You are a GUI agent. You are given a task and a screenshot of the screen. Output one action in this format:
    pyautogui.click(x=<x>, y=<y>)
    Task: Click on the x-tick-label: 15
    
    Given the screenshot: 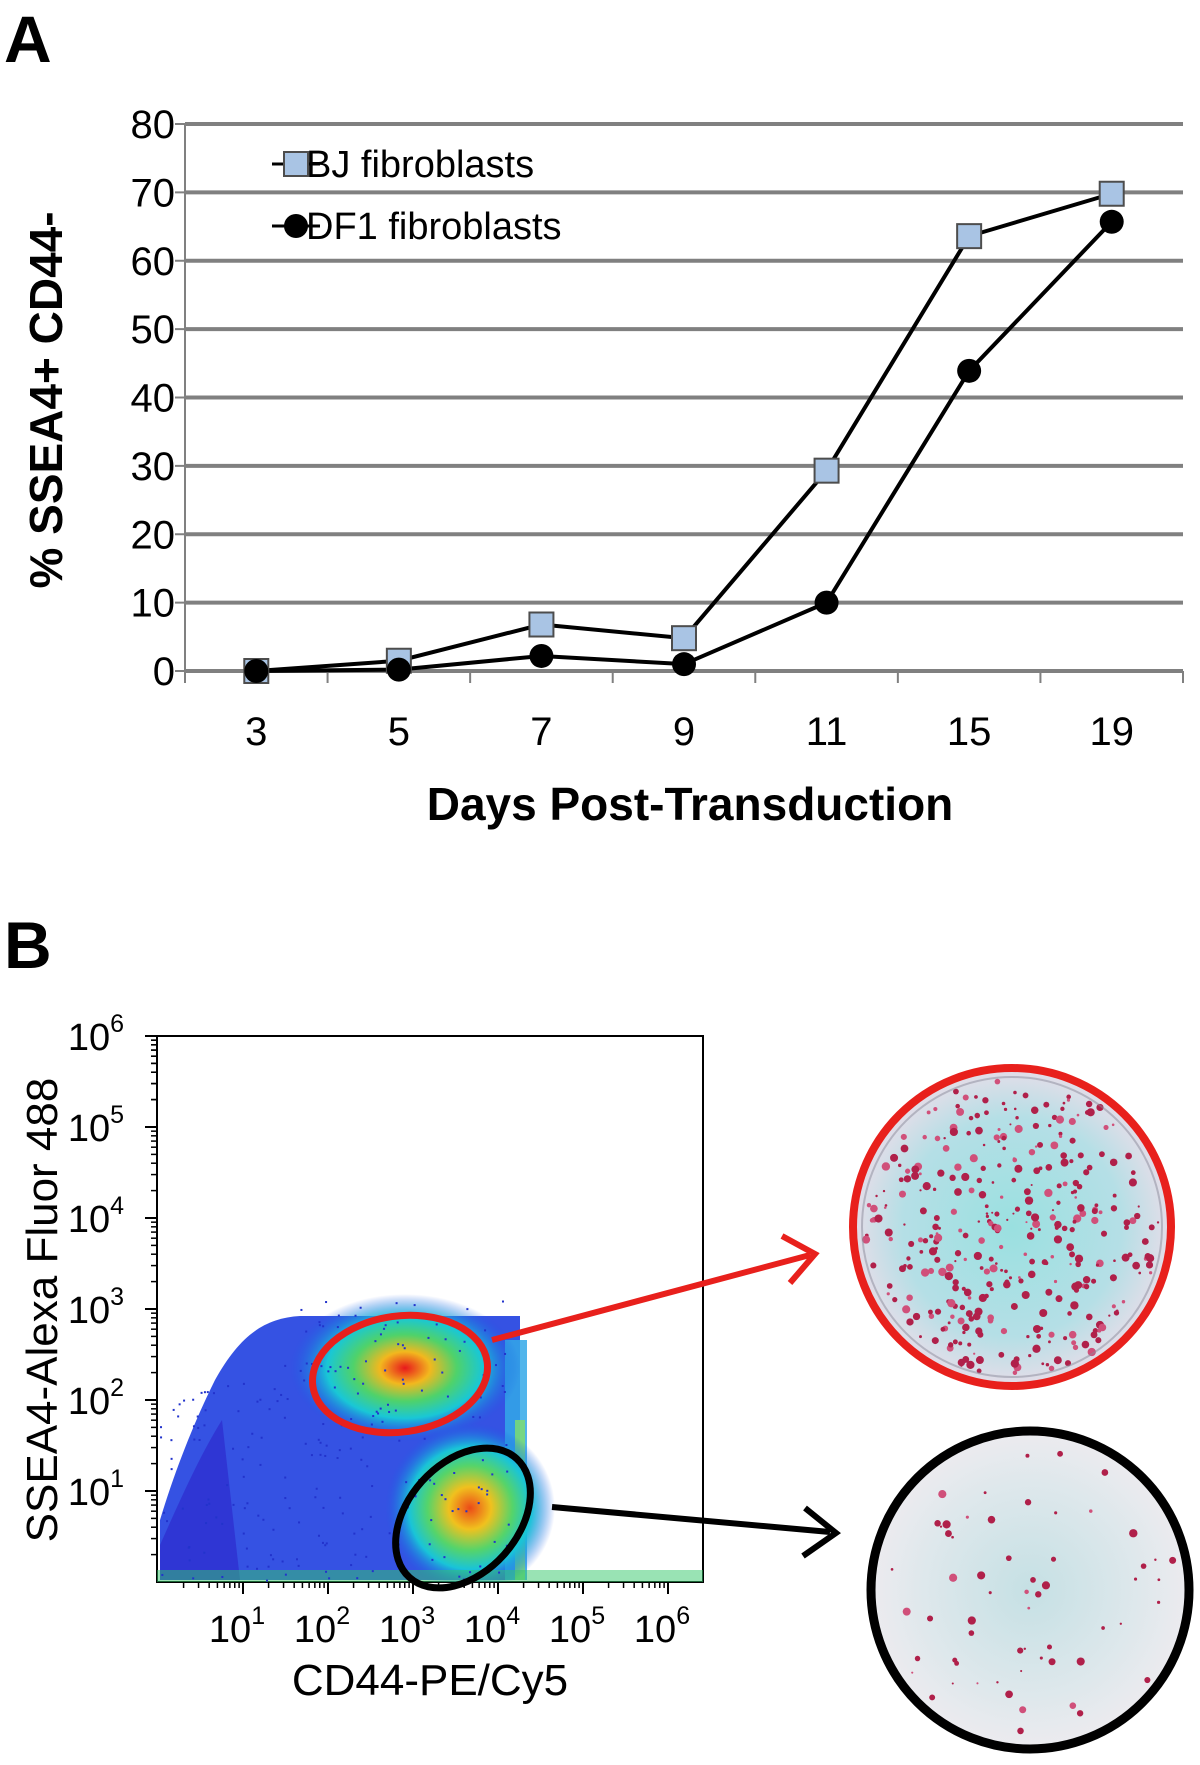 What is the action you would take?
    pyautogui.click(x=969, y=732)
    